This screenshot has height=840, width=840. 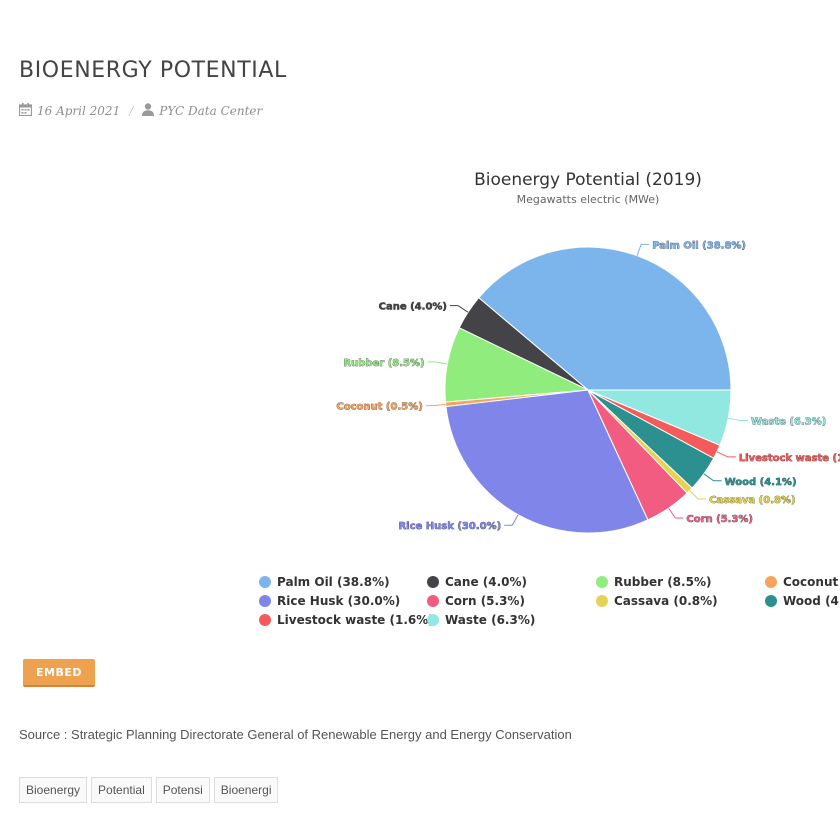 I want to click on legend-label: Cane (4.0%), so click(x=486, y=582).